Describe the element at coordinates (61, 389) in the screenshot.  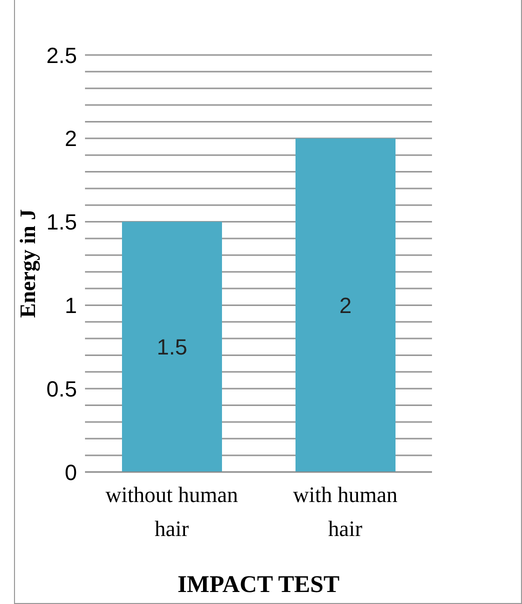
I see `y-tick-label: 0.5` at that location.